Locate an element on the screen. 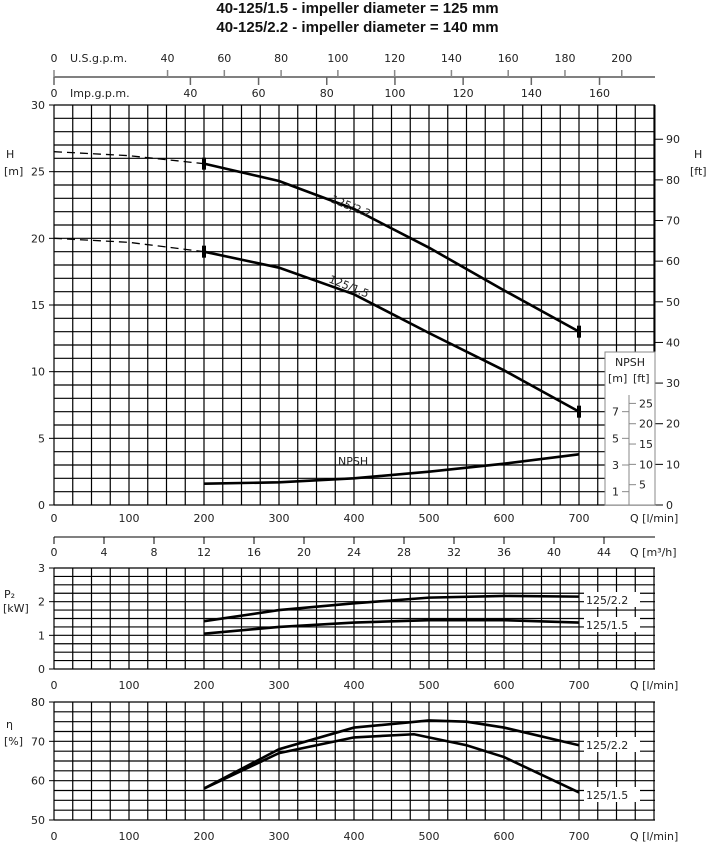  head-xlabel: Q [l/min] is located at coordinates (654, 518).